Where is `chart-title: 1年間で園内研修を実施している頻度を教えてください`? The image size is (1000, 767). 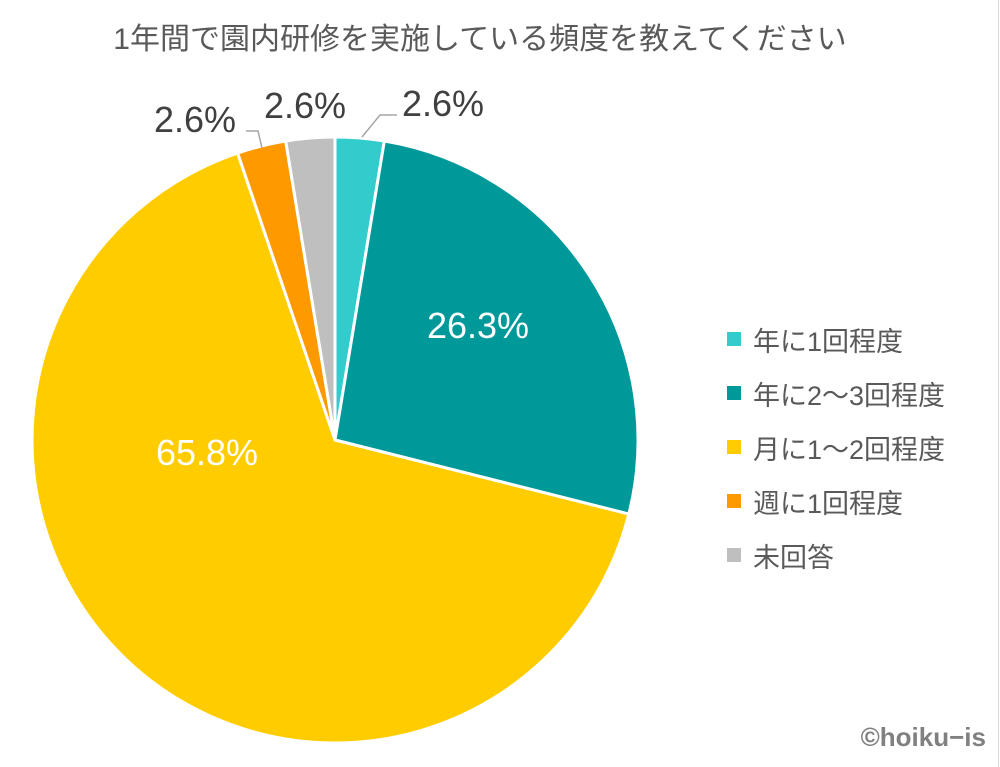
chart-title: 1年間で園内研修を実施している頻度を教えてください is located at coordinates (480, 39).